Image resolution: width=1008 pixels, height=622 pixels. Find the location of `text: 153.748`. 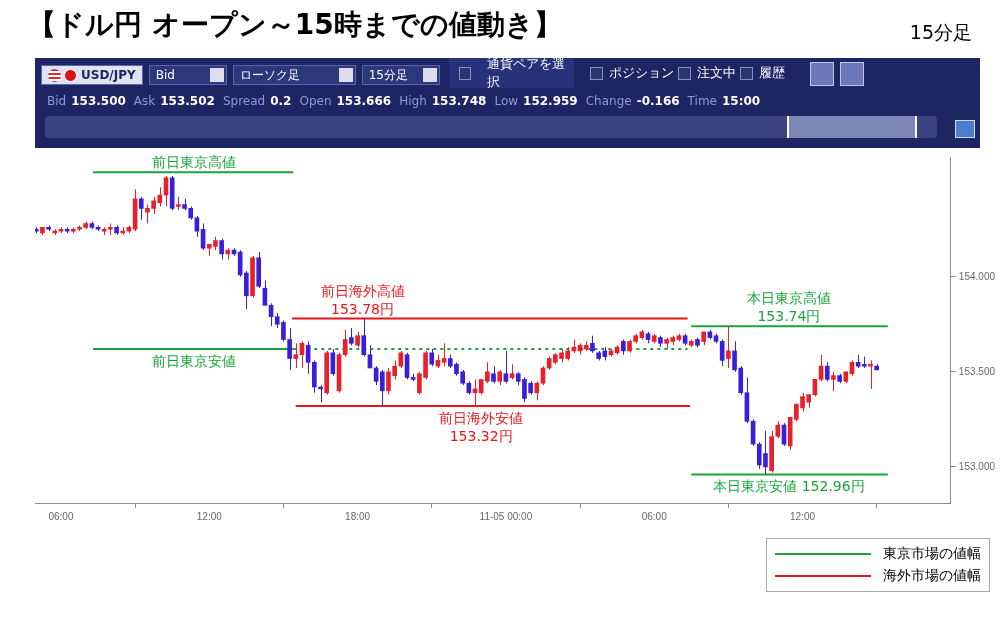

text: 153.748 is located at coordinates (459, 101).